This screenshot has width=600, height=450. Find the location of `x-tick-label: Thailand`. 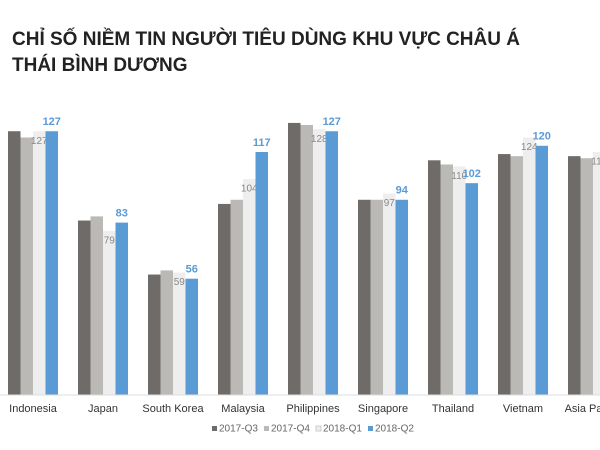

x-tick-label: Thailand is located at coordinates (453, 409).